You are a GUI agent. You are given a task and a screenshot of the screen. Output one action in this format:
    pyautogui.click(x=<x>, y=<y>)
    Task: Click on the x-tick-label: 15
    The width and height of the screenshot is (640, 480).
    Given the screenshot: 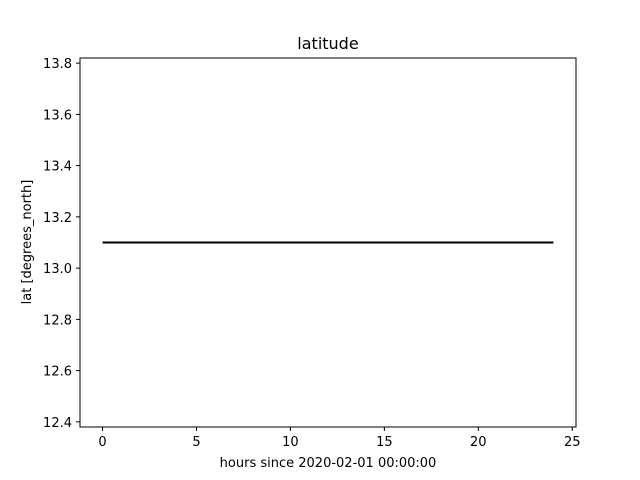 What is the action you would take?
    pyautogui.click(x=384, y=442)
    